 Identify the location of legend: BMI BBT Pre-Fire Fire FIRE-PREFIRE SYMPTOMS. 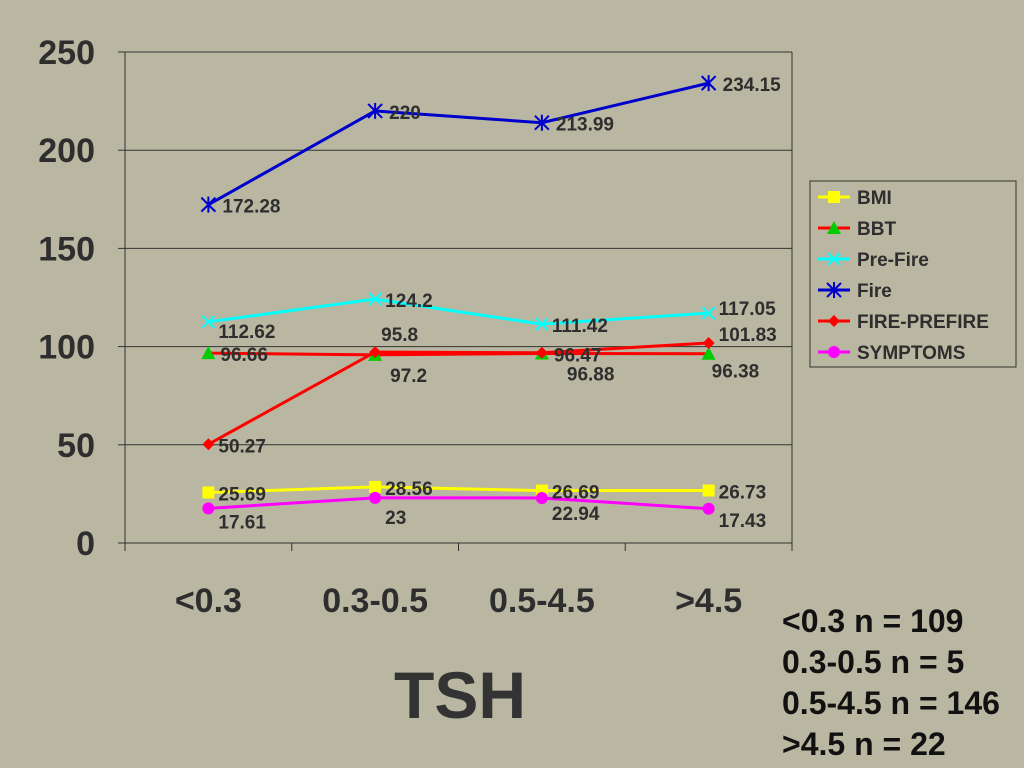
(913, 274).